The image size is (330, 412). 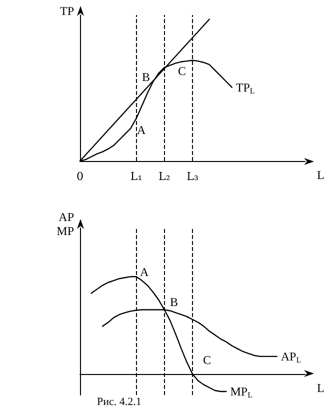 I want to click on y-axis-title: TP, so click(x=67, y=11).